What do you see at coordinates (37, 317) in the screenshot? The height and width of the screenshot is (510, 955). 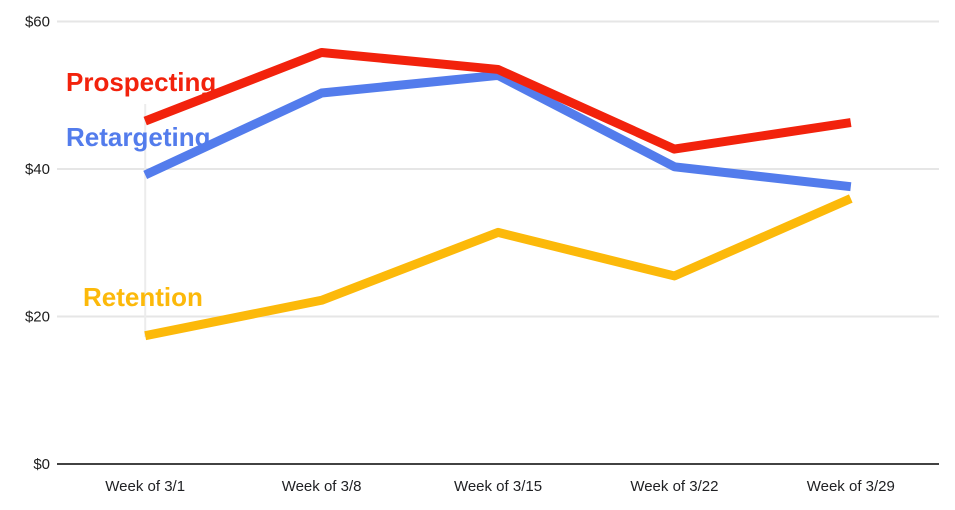 I see `y-tick-label: $20` at bounding box center [37, 317].